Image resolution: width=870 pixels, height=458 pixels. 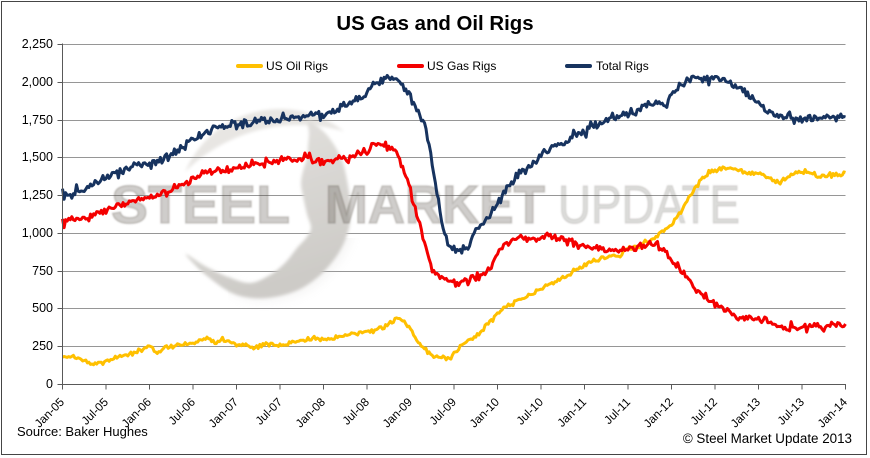 I want to click on svg-text: UPDATE, so click(x=649, y=205).